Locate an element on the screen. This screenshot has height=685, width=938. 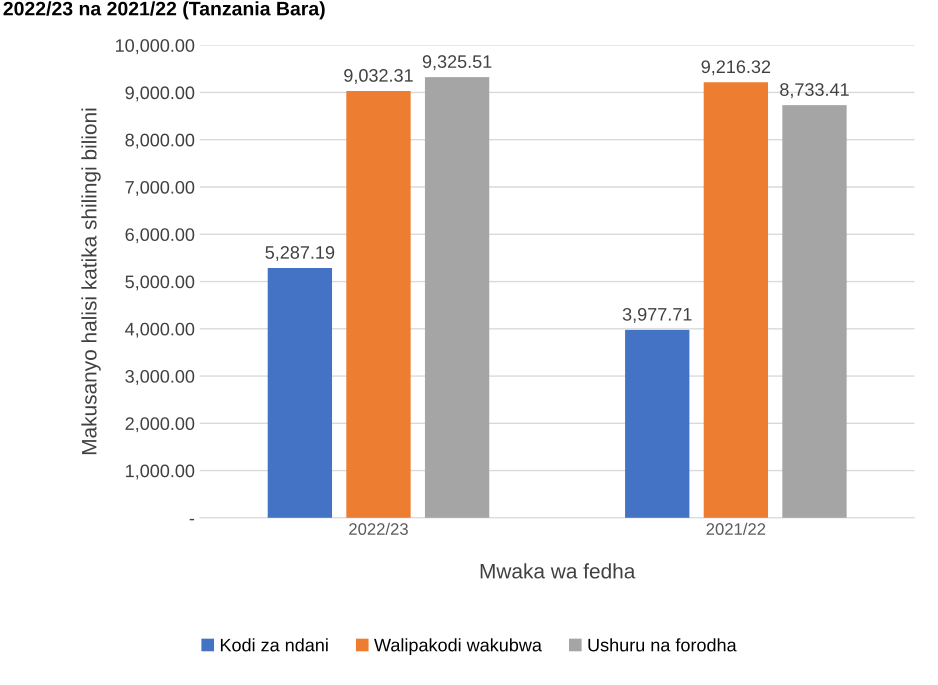
y-tick-label: 10,000.00 is located at coordinates (155, 46).